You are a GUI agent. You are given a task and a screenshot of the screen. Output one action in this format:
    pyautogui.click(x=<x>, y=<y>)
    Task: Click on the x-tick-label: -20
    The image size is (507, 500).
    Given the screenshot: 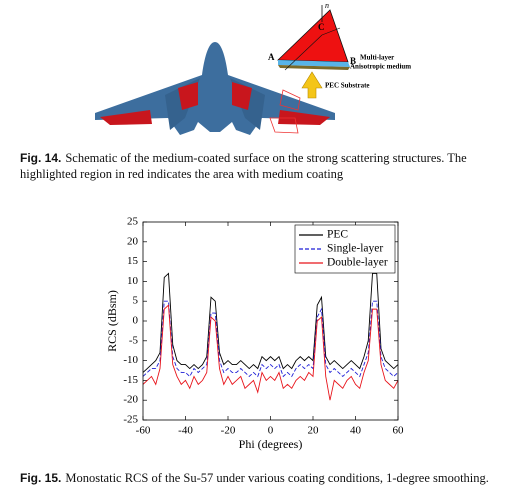 What is the action you would take?
    pyautogui.click(x=228, y=431)
    